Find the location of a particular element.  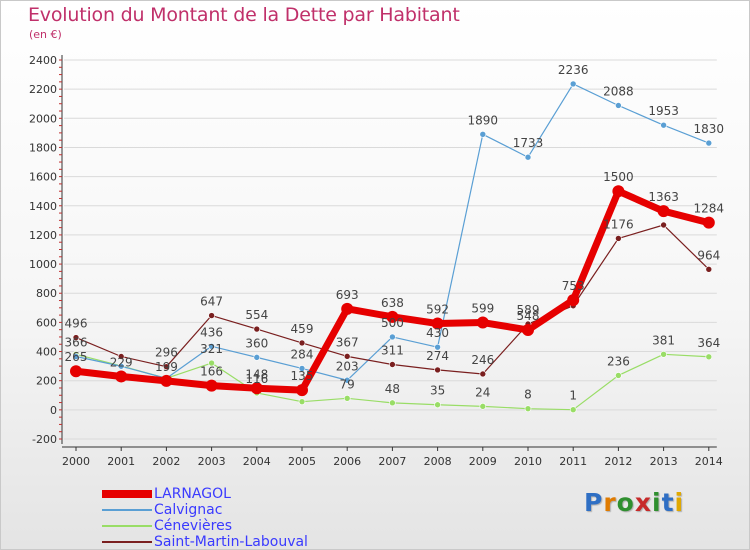

data-label-larnagol: 592 is located at coordinates (437, 310).